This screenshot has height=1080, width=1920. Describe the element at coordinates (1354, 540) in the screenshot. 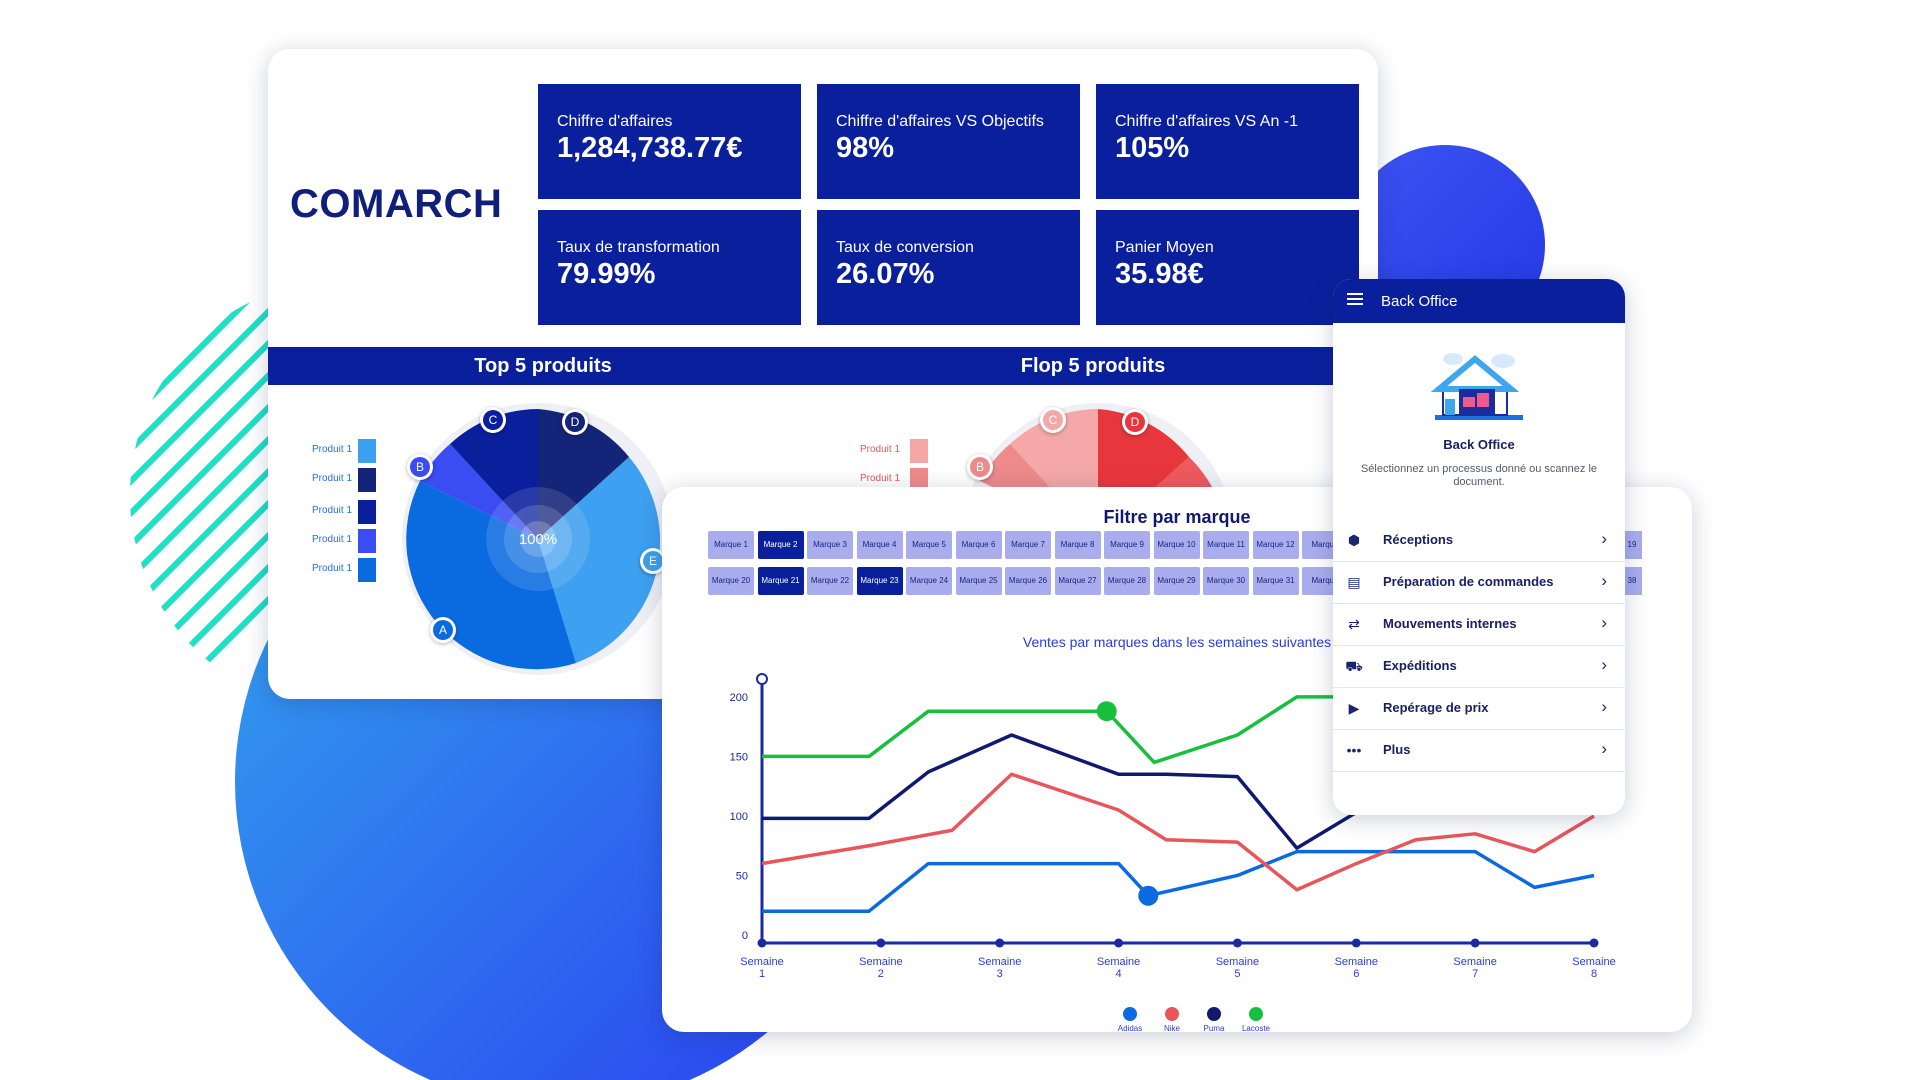

I see `box-icon: ⬢` at that location.